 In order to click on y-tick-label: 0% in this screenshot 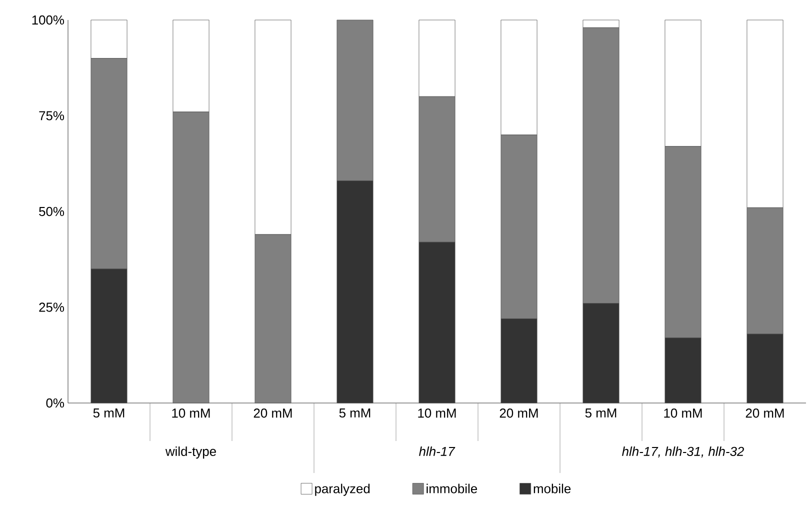, I will do `click(55, 403)`.